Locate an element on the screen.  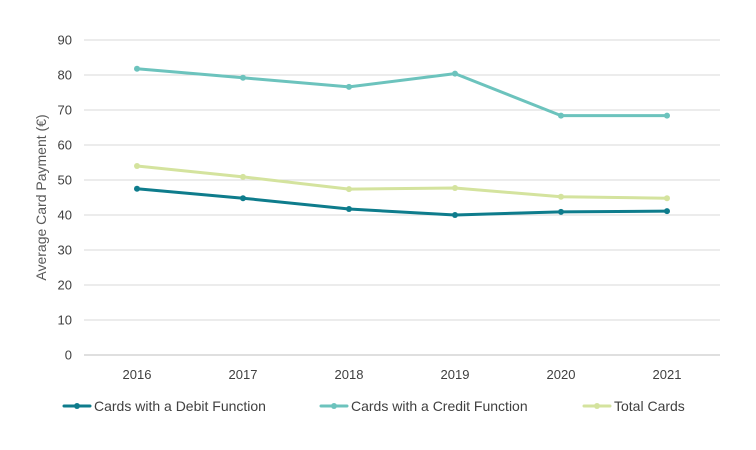
x-tick-label: 2017 is located at coordinates (243, 374).